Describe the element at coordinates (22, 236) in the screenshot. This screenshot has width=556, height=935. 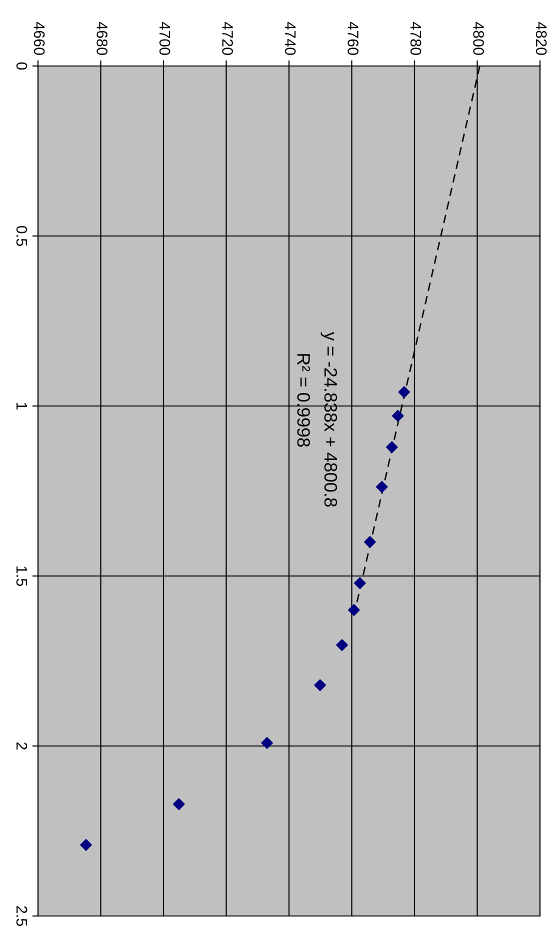
I see `y-tick-label: 0.5` at that location.